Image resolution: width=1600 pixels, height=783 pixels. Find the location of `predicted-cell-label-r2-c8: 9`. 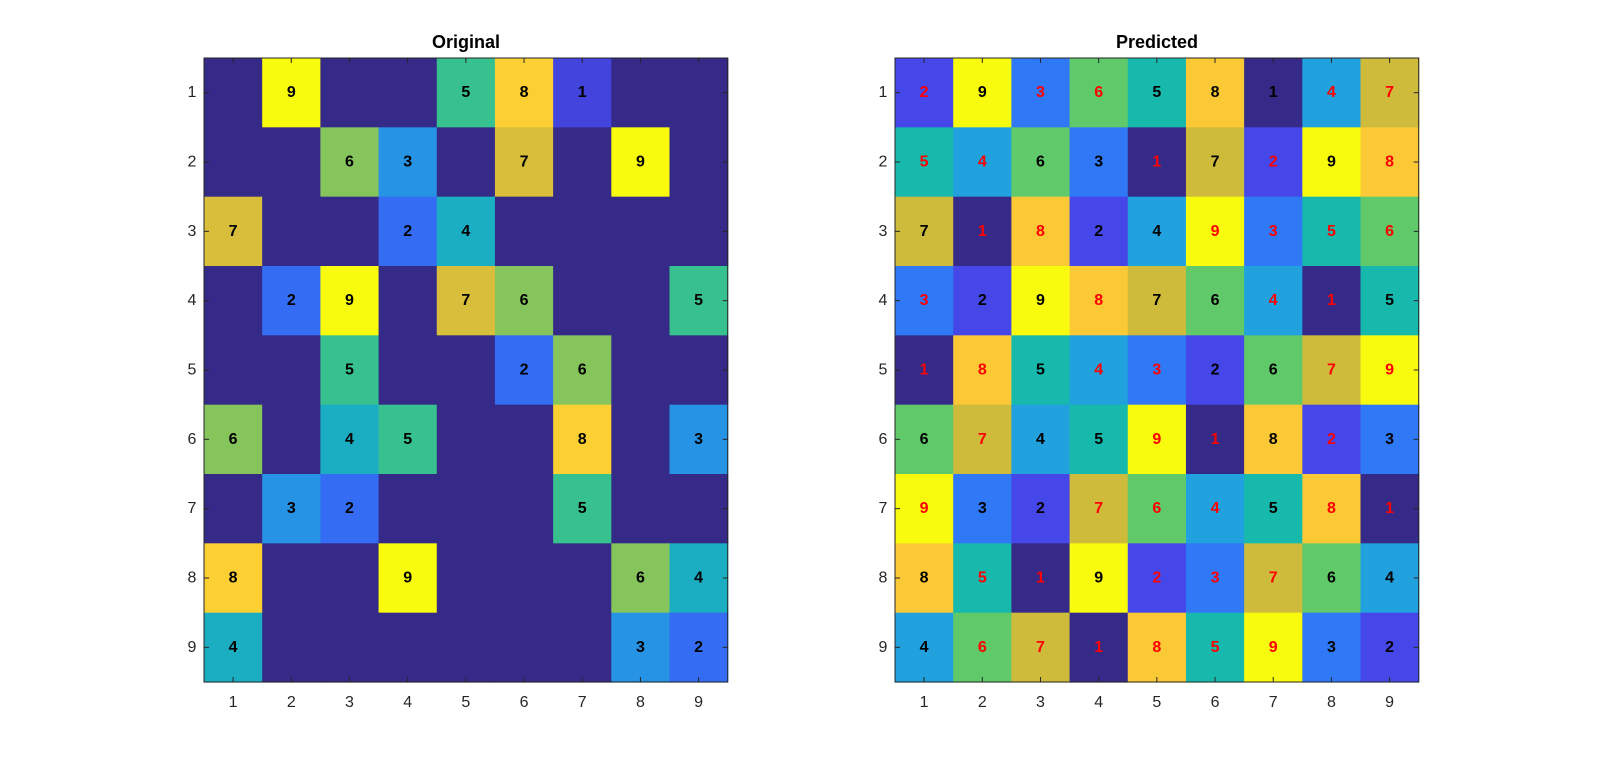

predicted-cell-label-r2-c8: 9 is located at coordinates (1331, 162).